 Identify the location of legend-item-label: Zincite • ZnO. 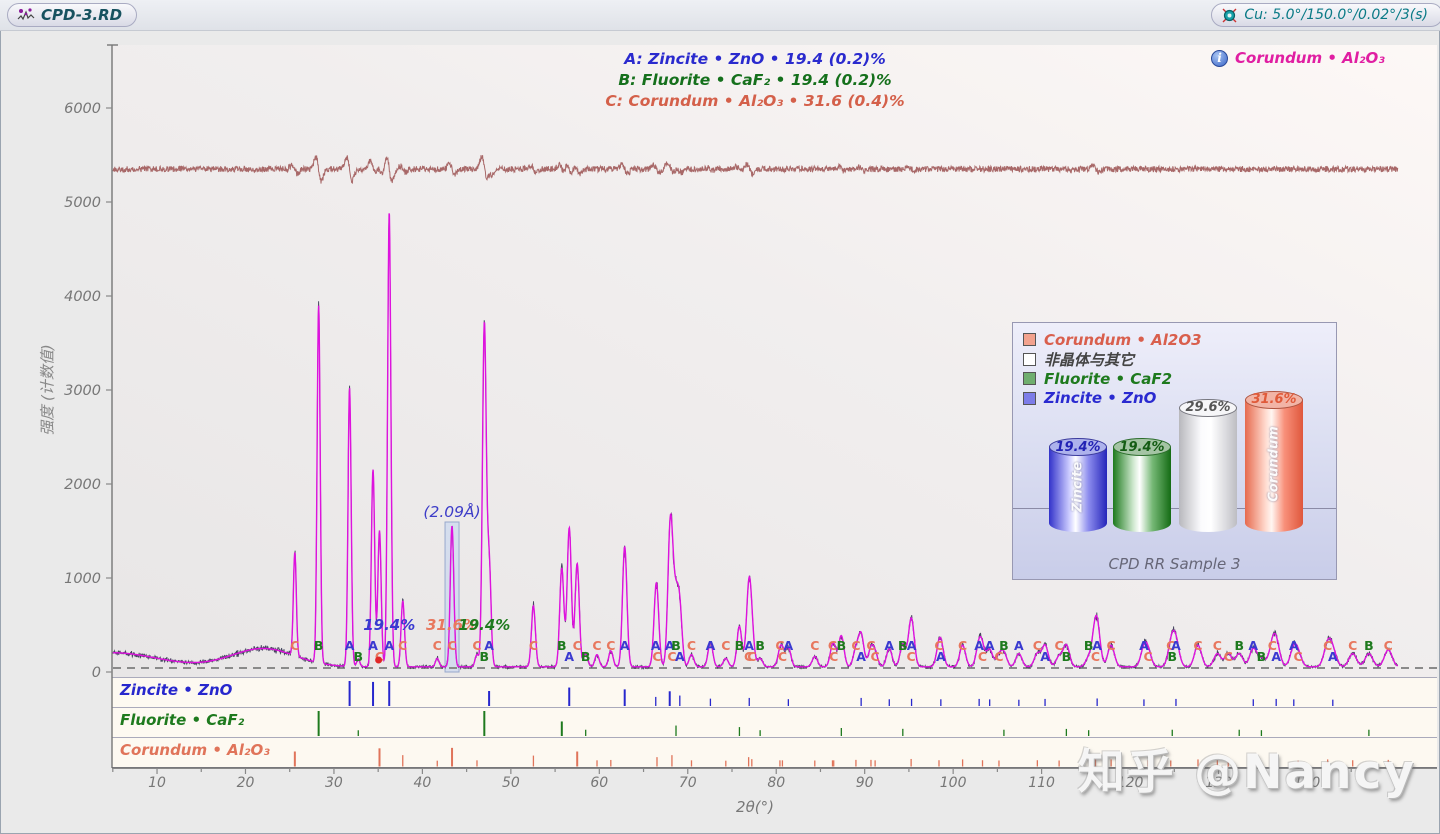
(1100, 398).